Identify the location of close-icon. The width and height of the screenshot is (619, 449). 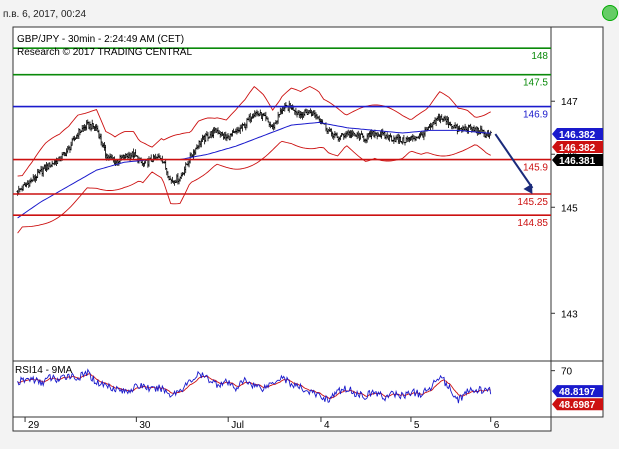
(610, 13).